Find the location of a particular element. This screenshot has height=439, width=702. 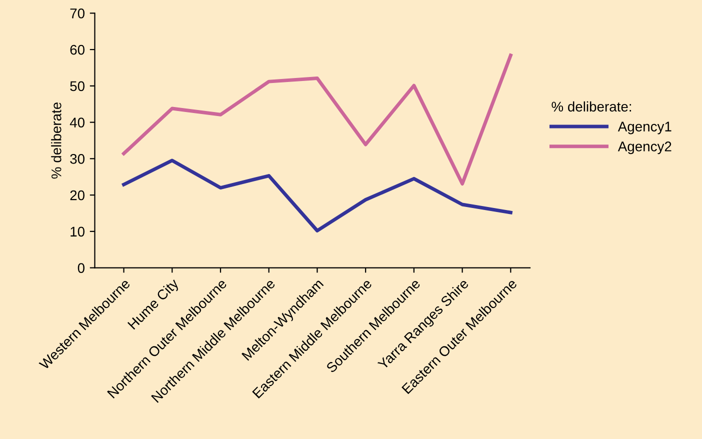

legend-label: Agency2 is located at coordinates (645, 148).